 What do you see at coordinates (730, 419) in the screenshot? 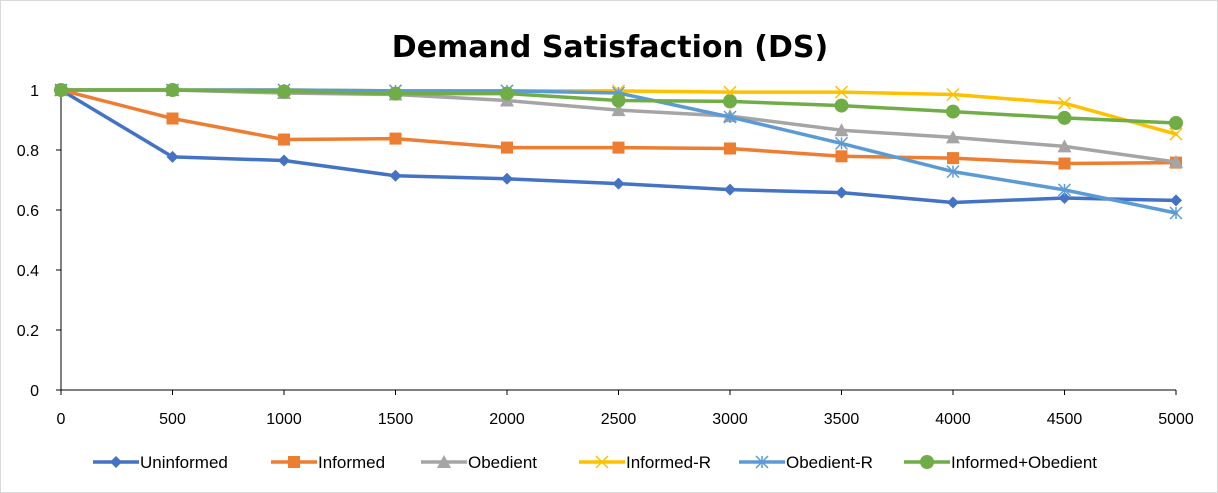
I see `x-tick-label: 3000` at bounding box center [730, 419].